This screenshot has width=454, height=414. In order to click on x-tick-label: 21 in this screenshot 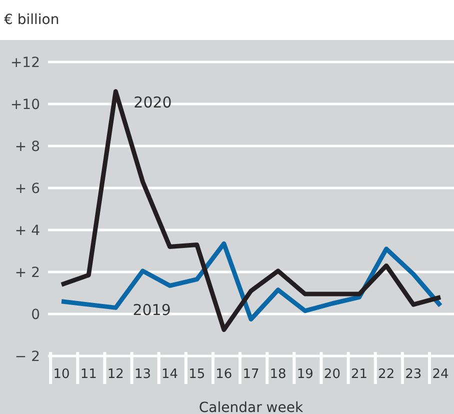, I will do `click(359, 374)`.